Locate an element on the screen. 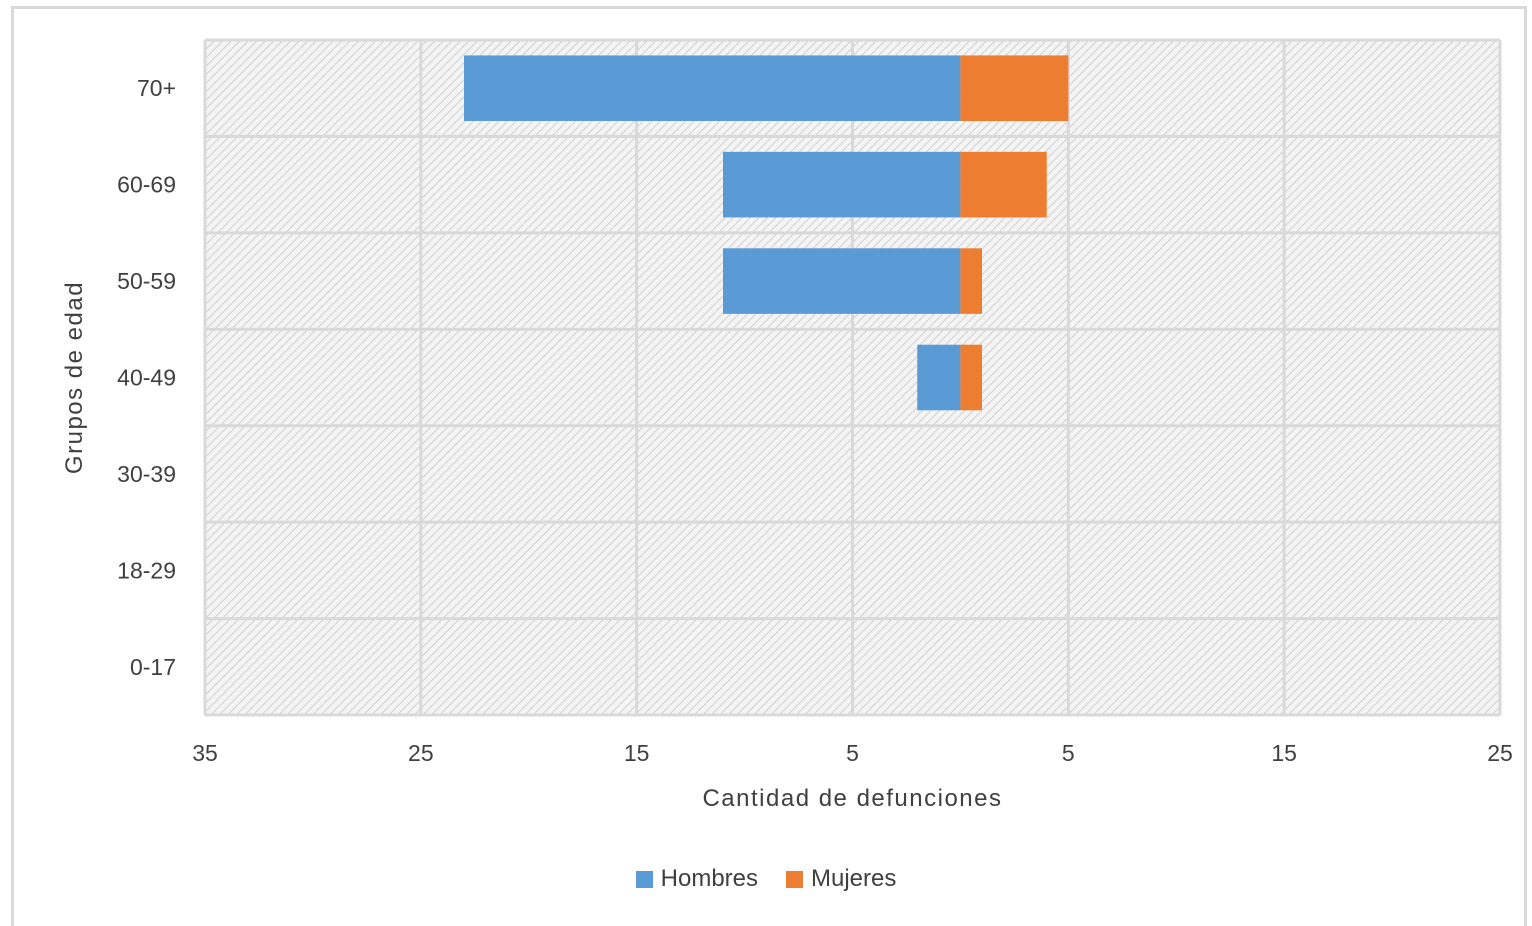 This screenshot has height=926, width=1532. bar-mujeres-70+ is located at coordinates (1014, 88).